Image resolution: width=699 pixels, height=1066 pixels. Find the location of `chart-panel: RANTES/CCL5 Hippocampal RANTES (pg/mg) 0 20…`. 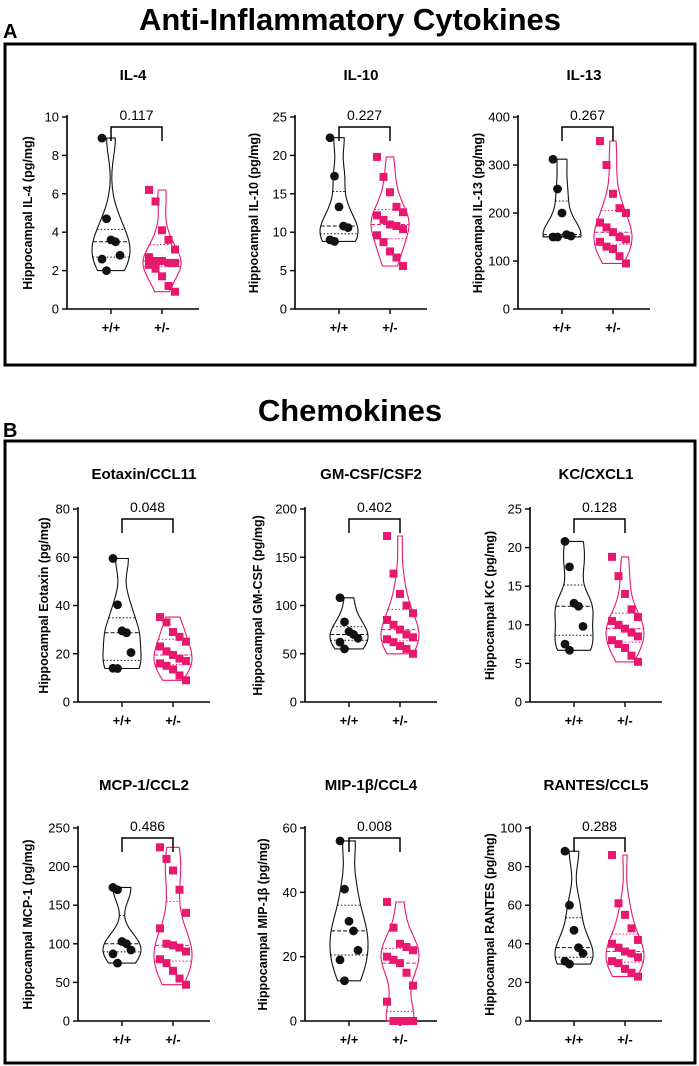

chart-panel: RANTES/CCL5 Hippocampal RANTES (pg/mg) 0 20… is located at coordinates (572, 912).